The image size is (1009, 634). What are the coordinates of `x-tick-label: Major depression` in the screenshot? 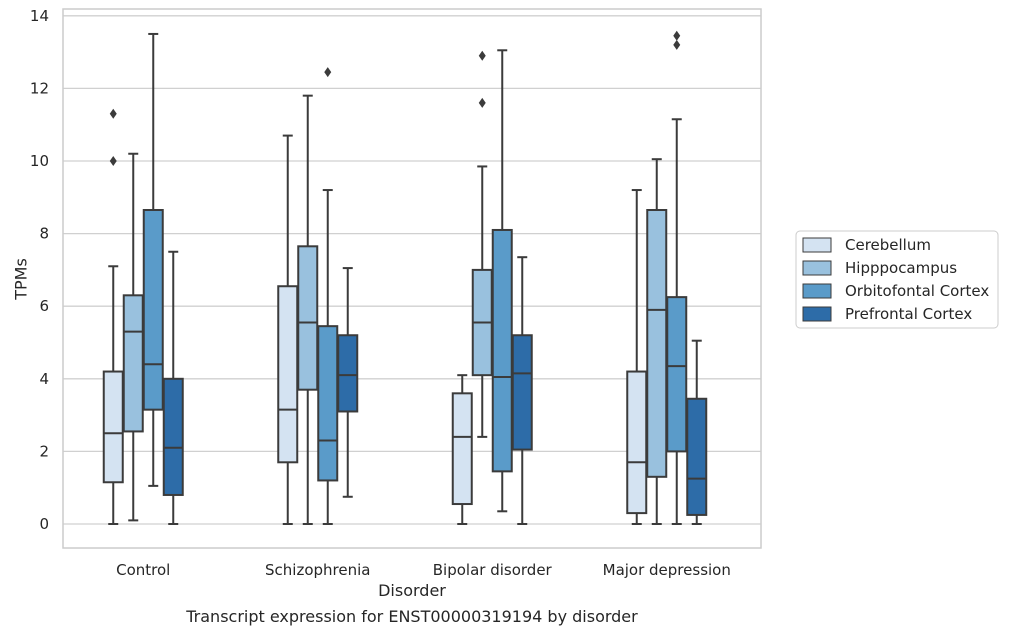 It's located at (667, 570).